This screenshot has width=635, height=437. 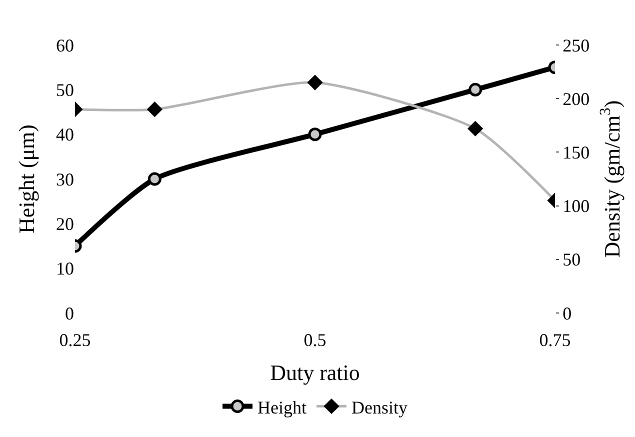 What do you see at coordinates (576, 45) in the screenshot?
I see `y2-tick-label: 250` at bounding box center [576, 45].